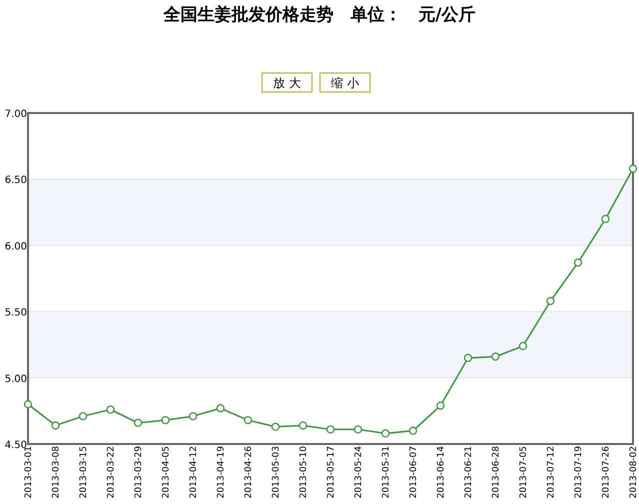 This screenshot has width=639, height=504. Describe the element at coordinates (221, 472) in the screenshot. I see `x-tick-label: 2013-04-19` at that location.